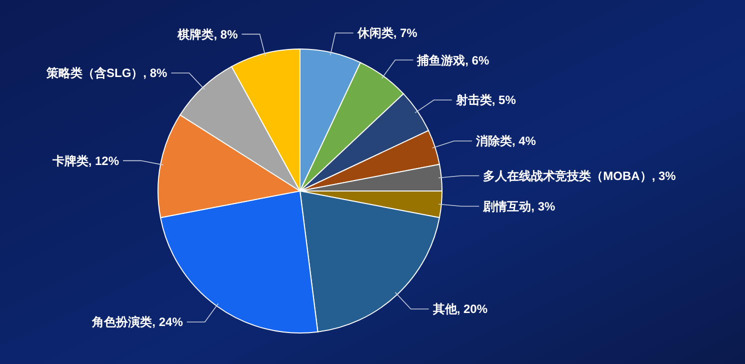  Describe the element at coordinates (207, 34) in the screenshot. I see `slice-label: 棋牌类, 8%` at that location.